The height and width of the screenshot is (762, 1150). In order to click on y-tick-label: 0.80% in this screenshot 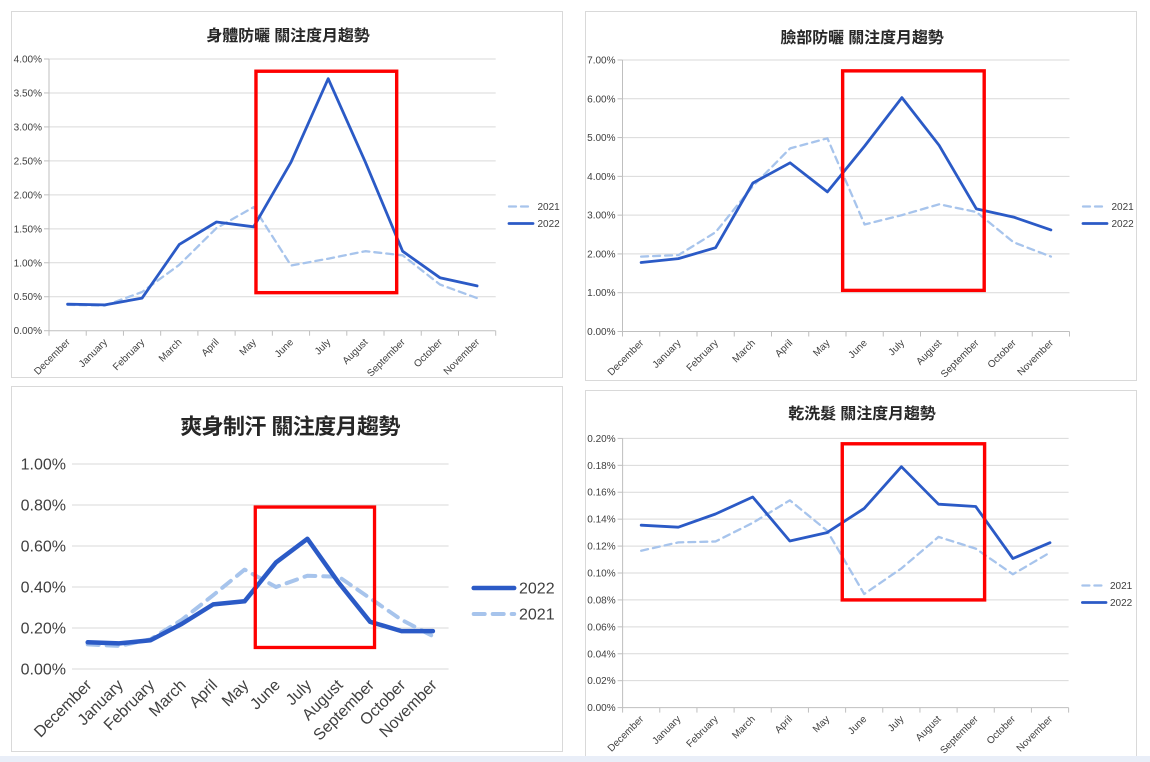, I will do `click(43, 506)`.